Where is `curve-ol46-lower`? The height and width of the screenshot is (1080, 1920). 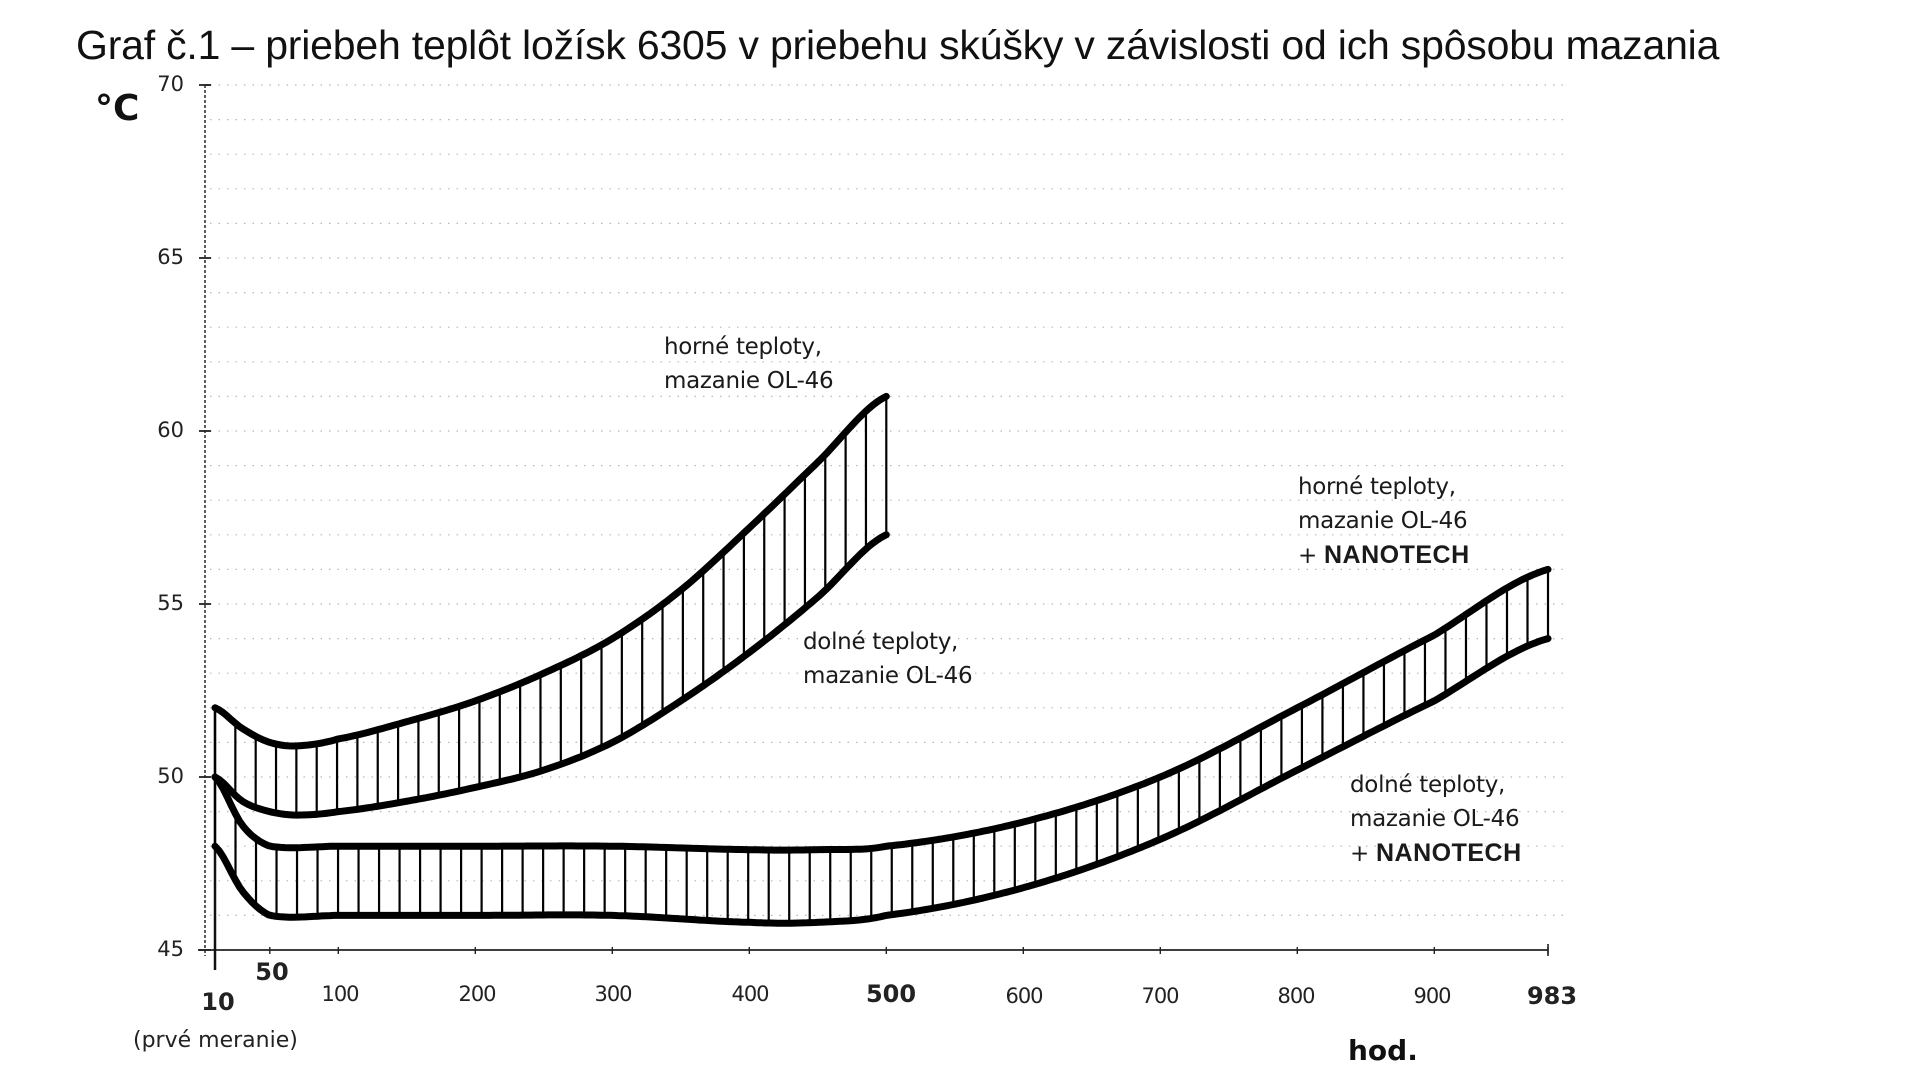
curve-ol46-lower is located at coordinates (550, 675).